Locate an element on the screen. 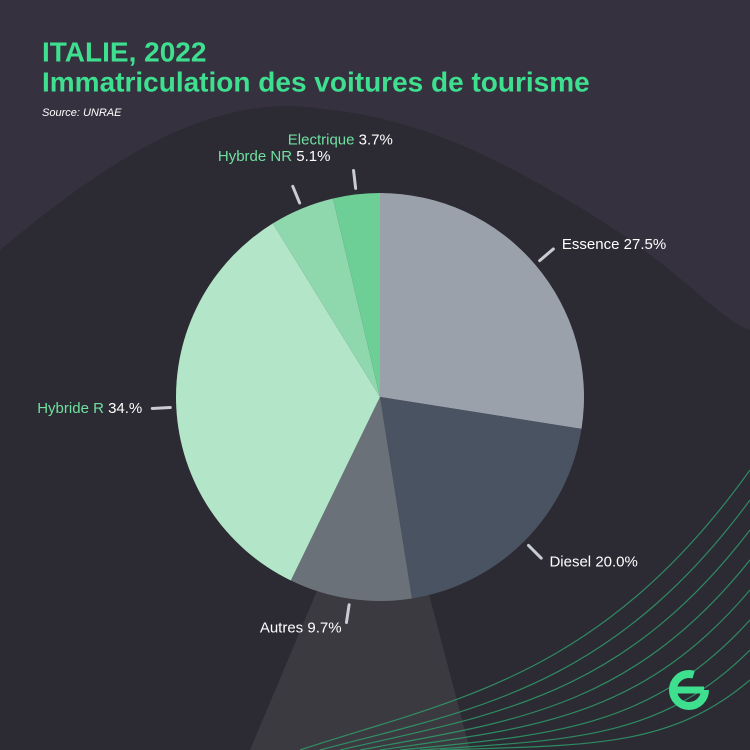  value-label: 9.7% is located at coordinates (324, 627).